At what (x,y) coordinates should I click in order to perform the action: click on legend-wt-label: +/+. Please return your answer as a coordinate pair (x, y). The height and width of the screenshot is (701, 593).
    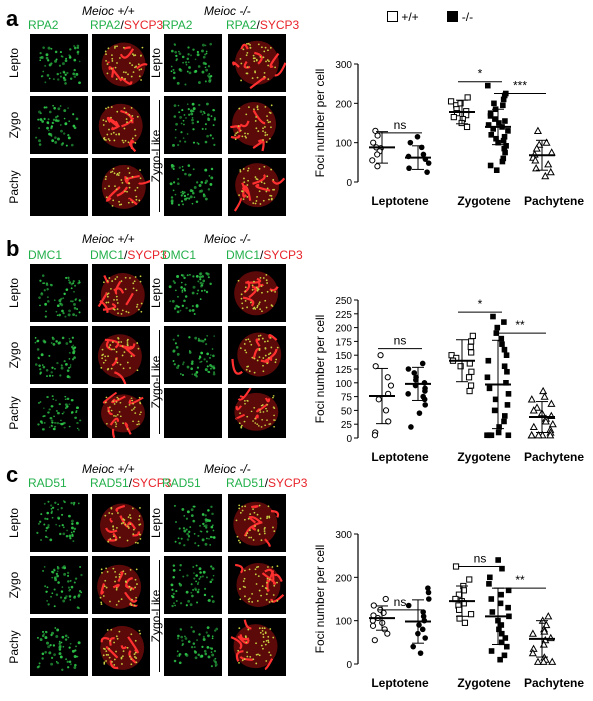
    Looking at the image, I should click on (410, 17).